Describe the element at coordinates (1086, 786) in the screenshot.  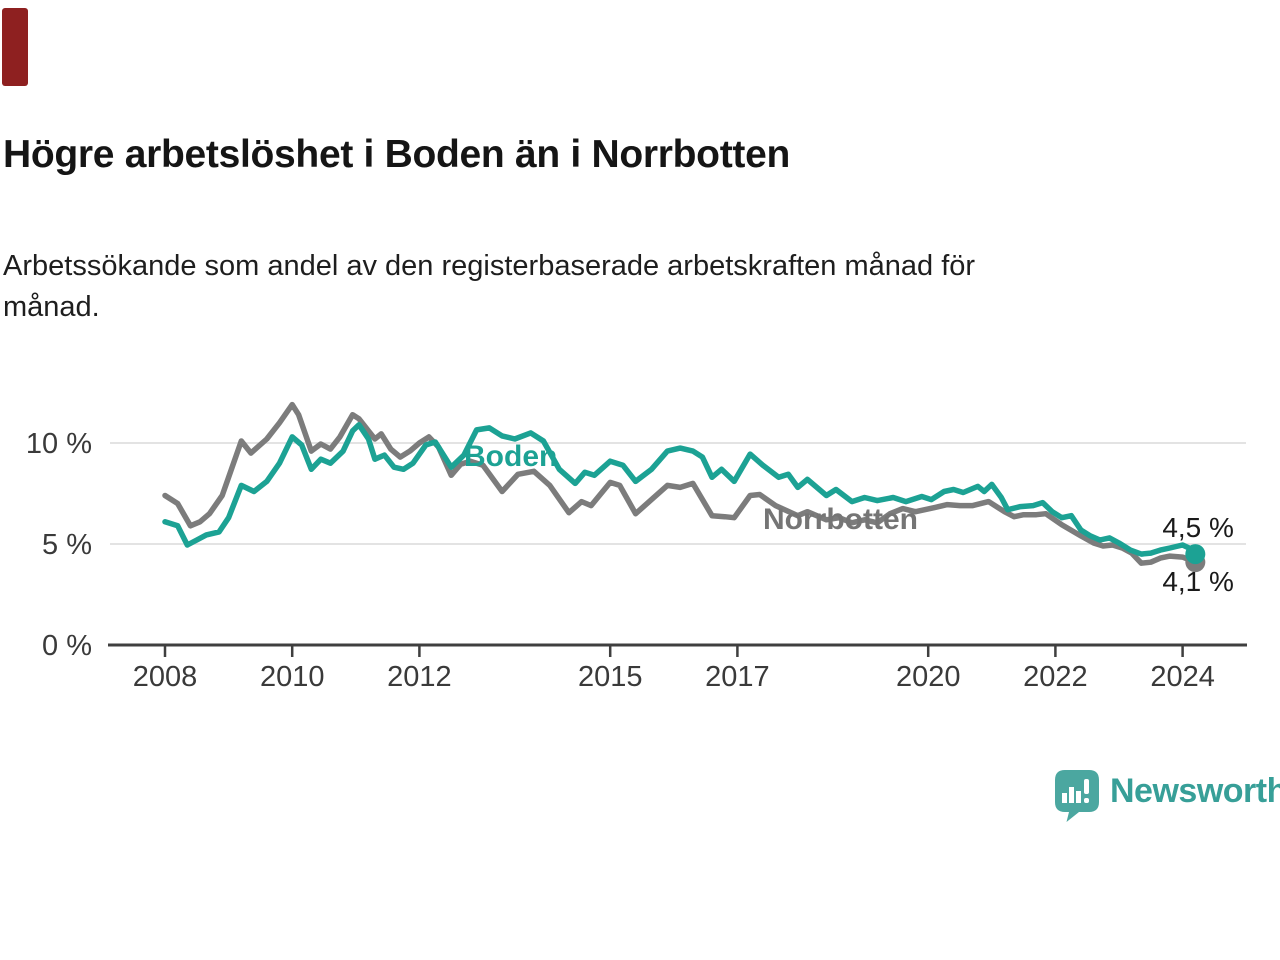
I see `exclamation-bar` at that location.